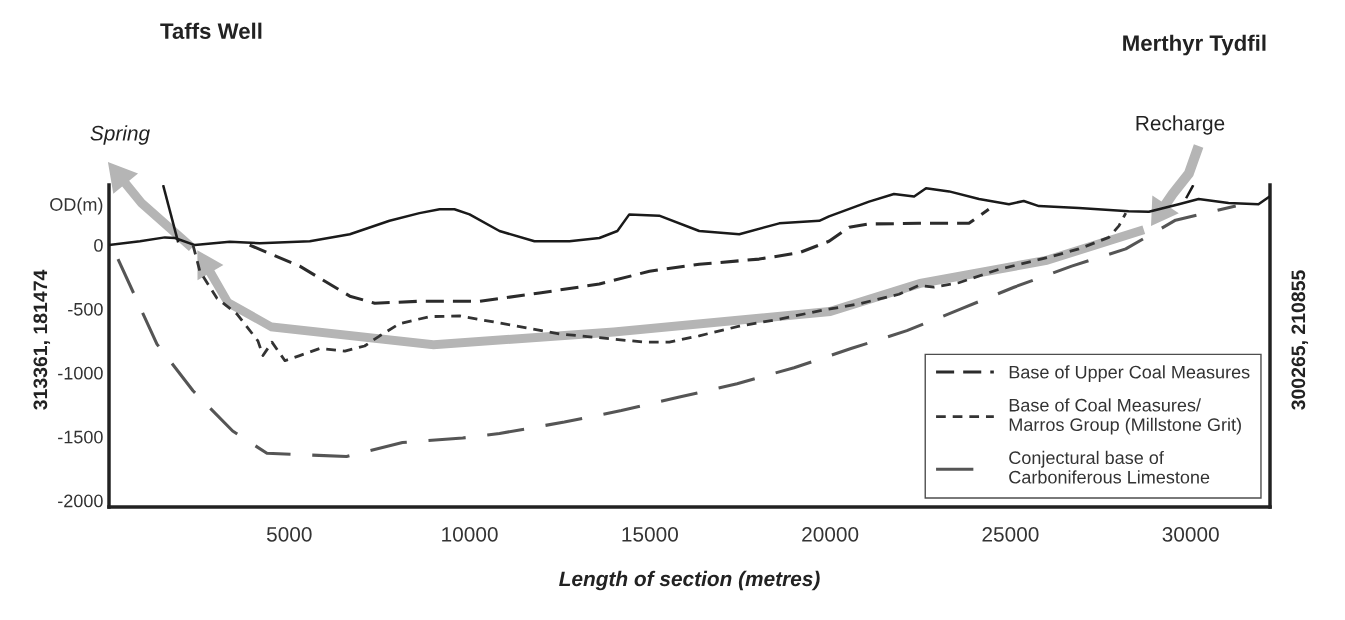 Image resolution: width=1345 pixels, height=620 pixels. I want to click on x-tick-label: 20000, so click(830, 534).